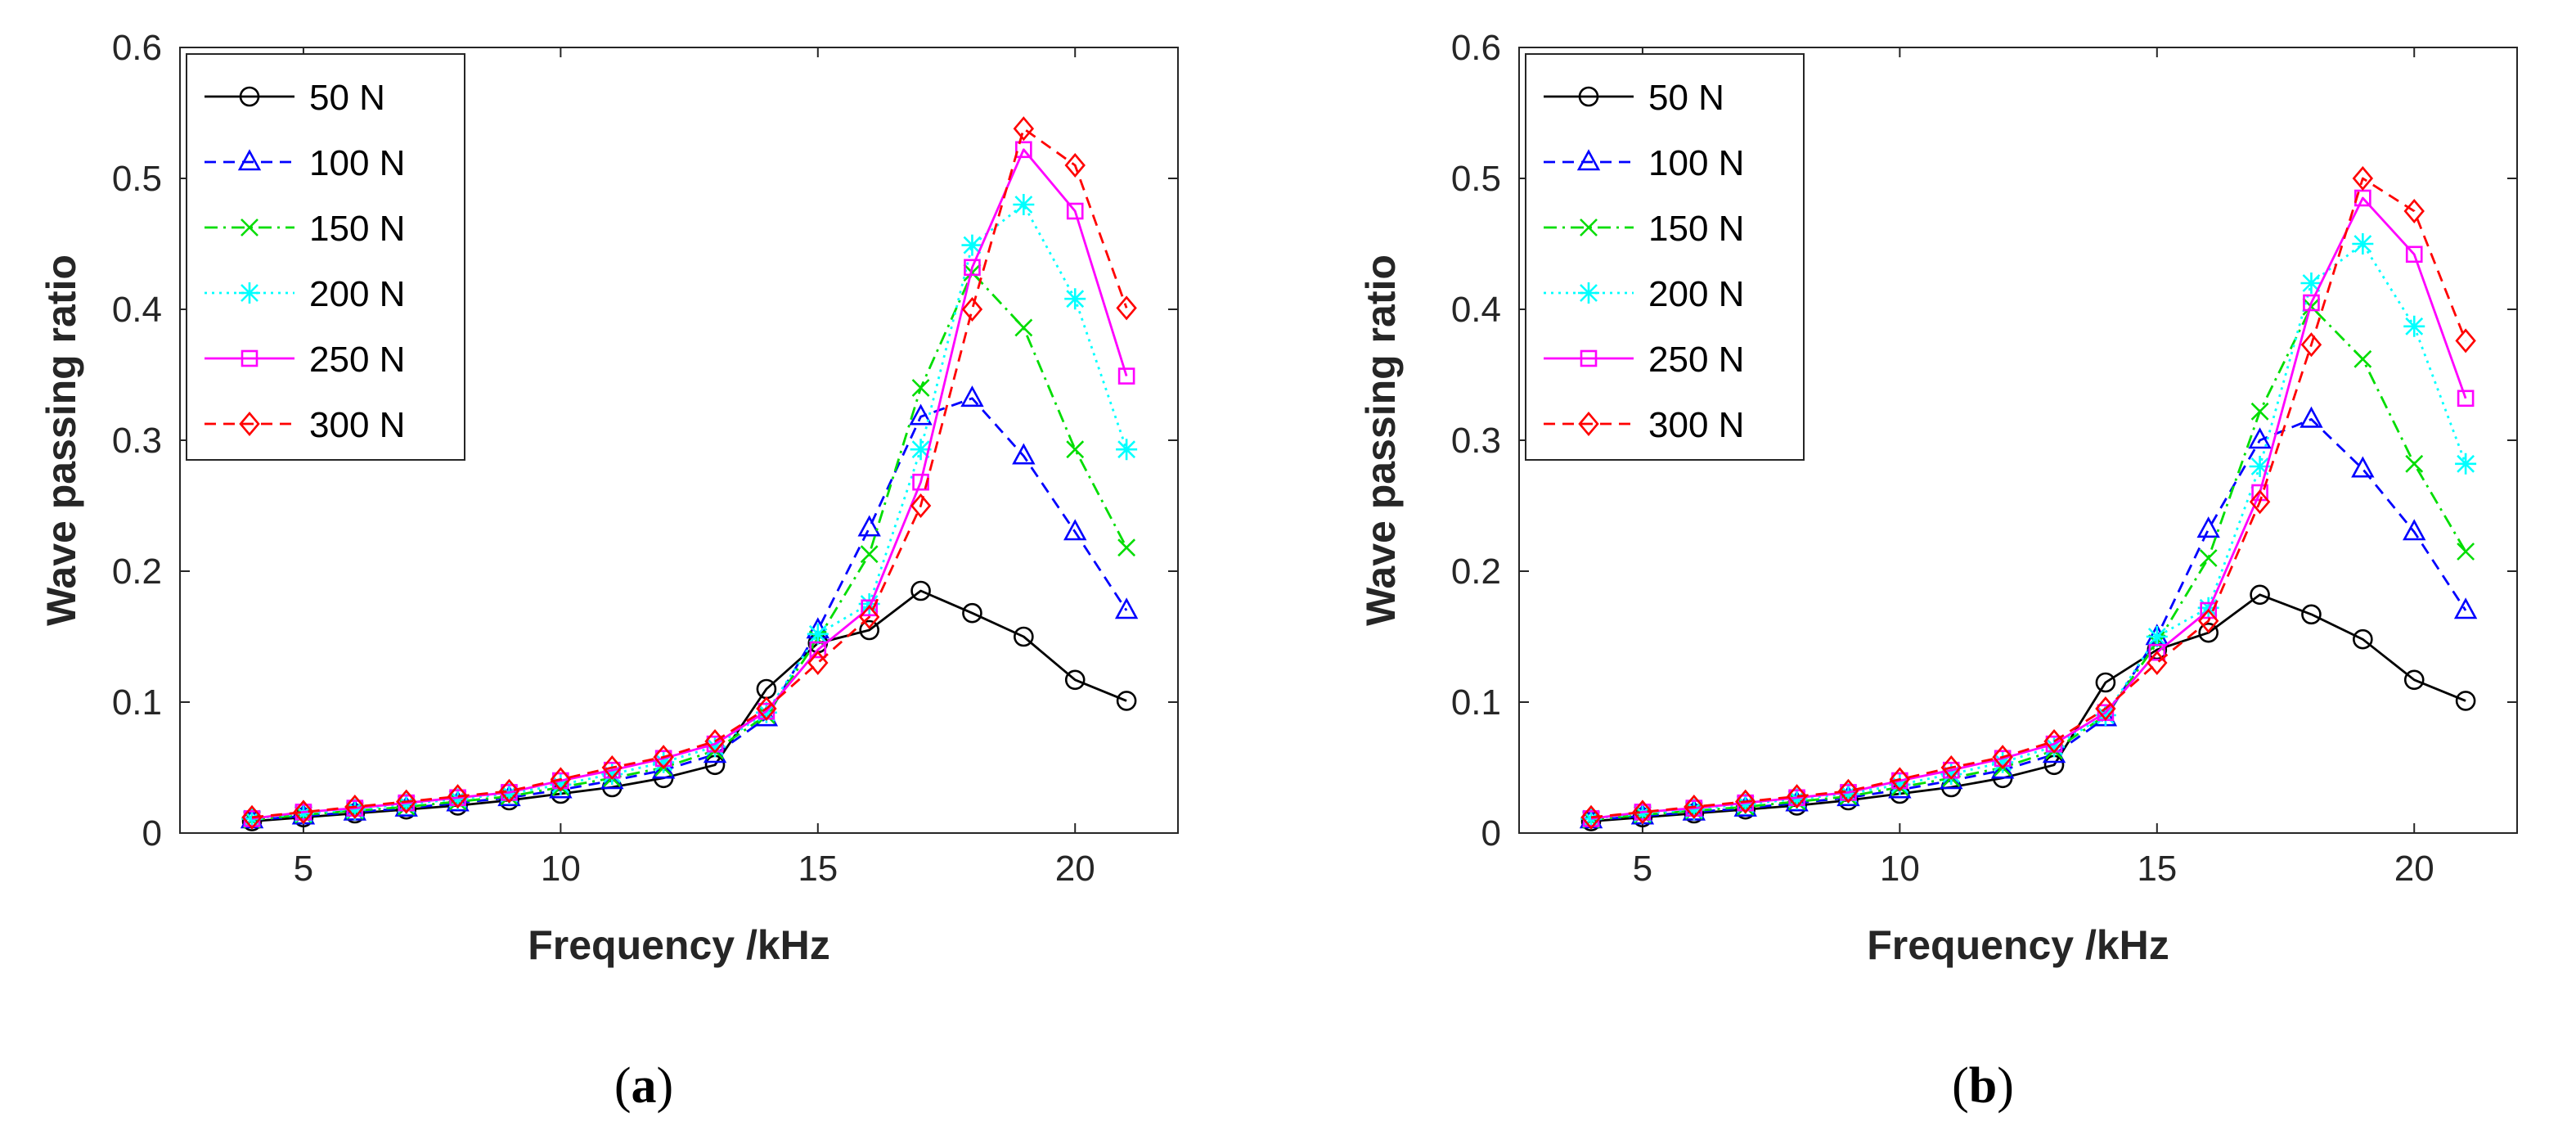 This screenshot has height=1135, width=2576. What do you see at coordinates (1476, 179) in the screenshot?
I see `y-tick-label-b-5: 0.5` at bounding box center [1476, 179].